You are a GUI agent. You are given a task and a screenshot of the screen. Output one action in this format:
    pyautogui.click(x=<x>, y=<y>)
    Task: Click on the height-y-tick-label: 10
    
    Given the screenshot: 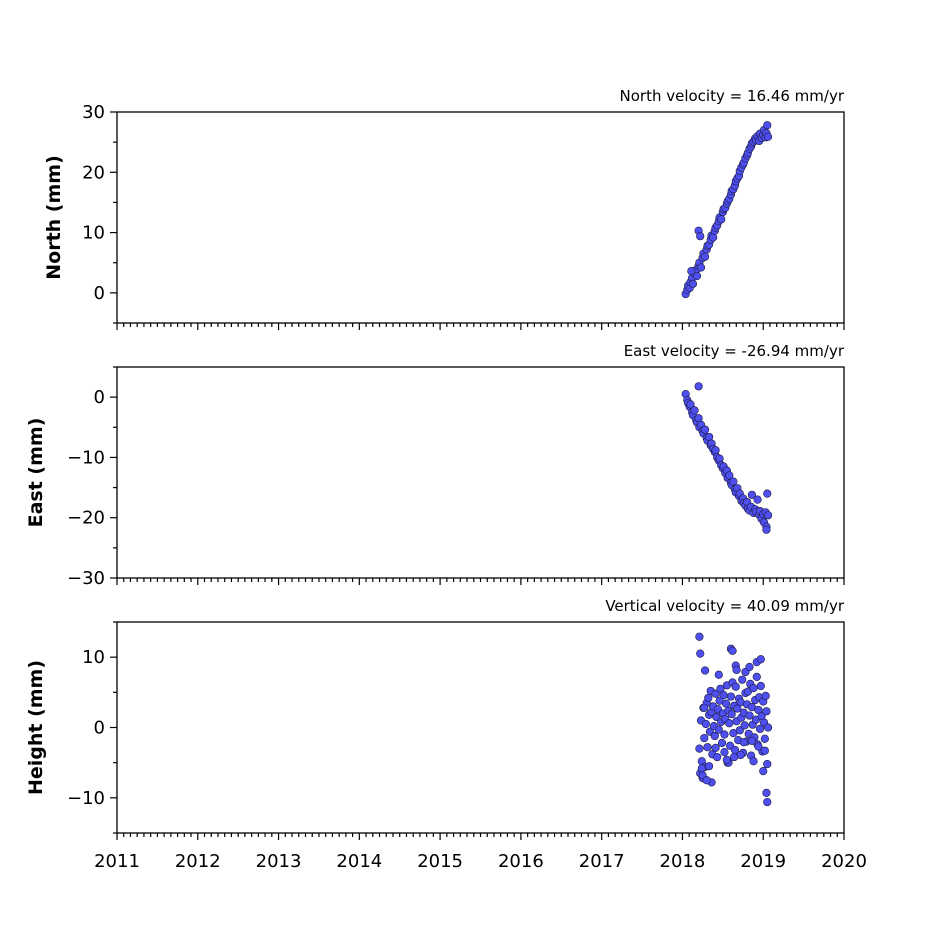 What is the action you would take?
    pyautogui.click(x=93, y=657)
    